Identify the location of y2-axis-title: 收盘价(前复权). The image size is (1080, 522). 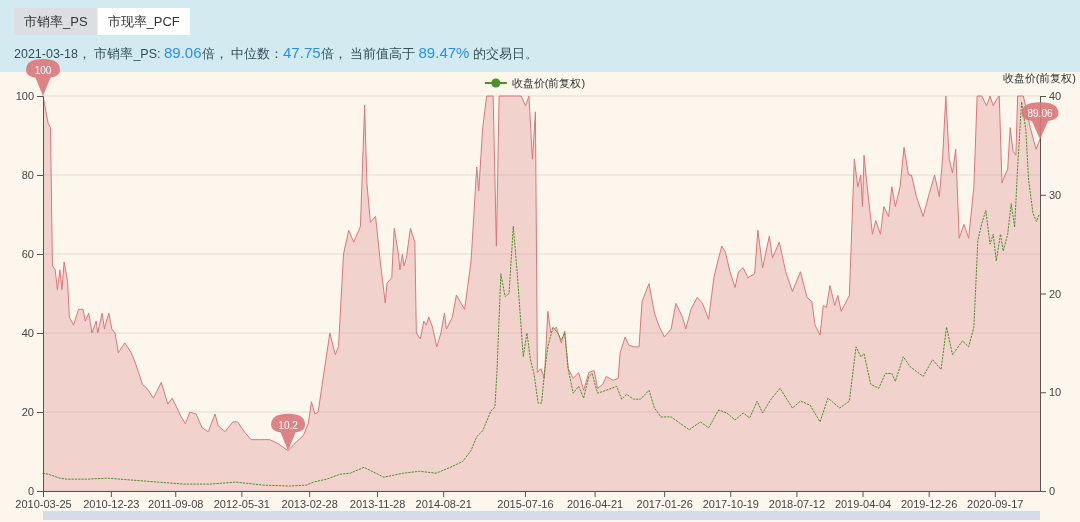
(1039, 78).